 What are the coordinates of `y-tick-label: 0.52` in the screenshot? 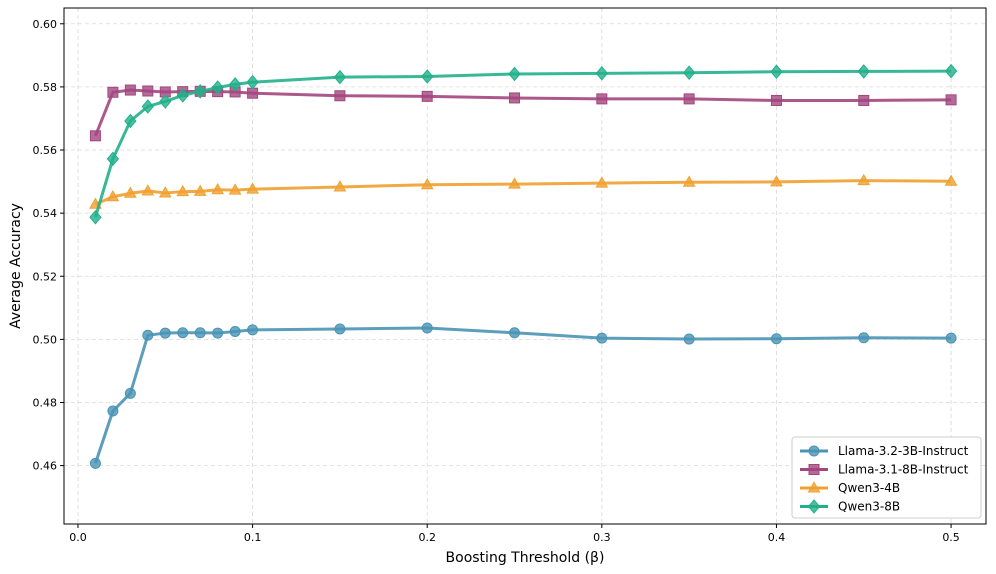 It's located at (45, 276).